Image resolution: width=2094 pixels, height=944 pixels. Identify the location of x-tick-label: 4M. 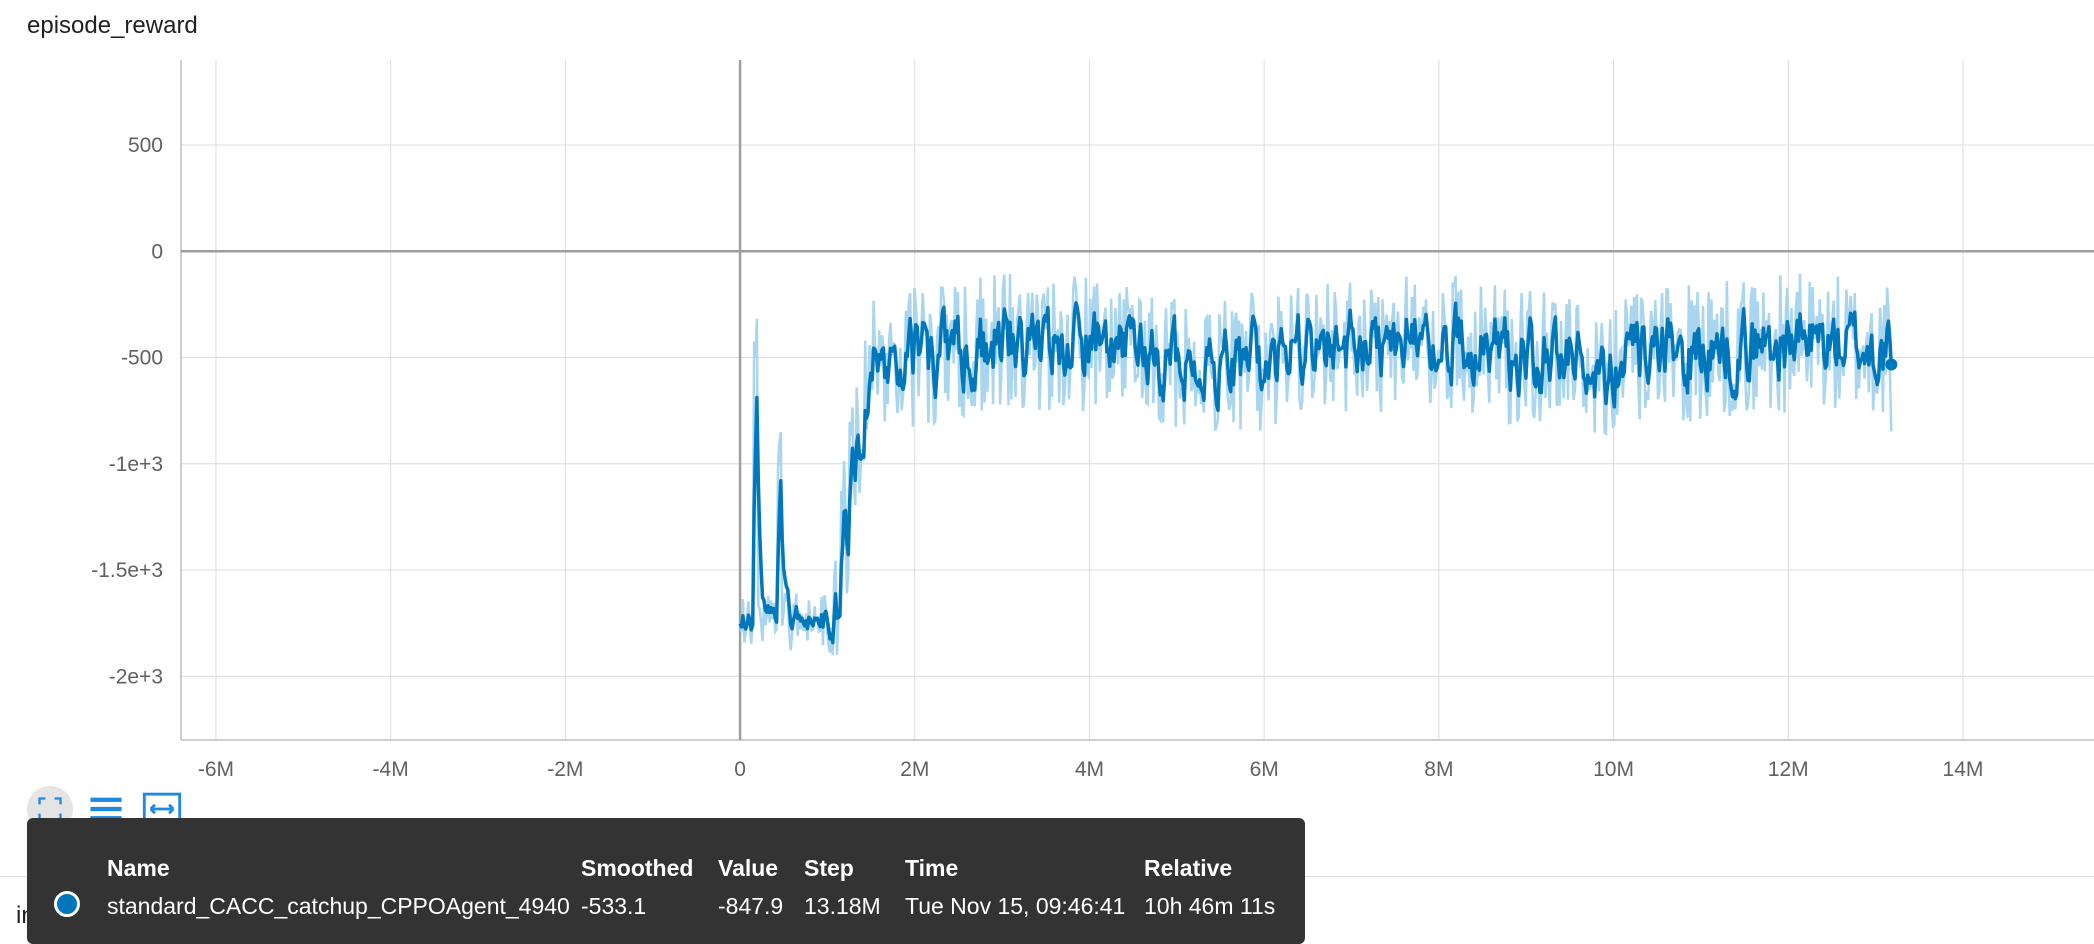
(1089, 769).